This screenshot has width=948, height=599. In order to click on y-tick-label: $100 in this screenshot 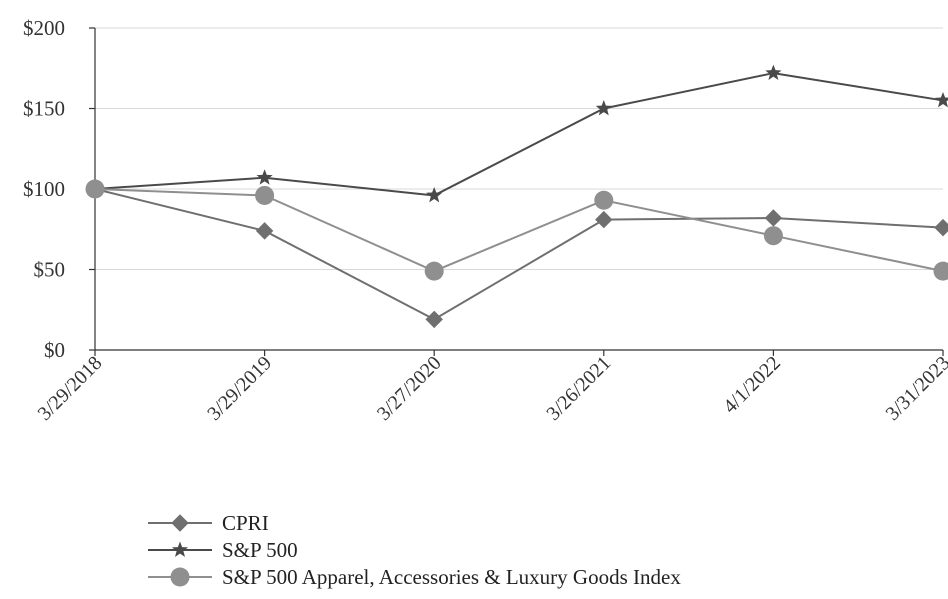, I will do `click(44, 189)`.